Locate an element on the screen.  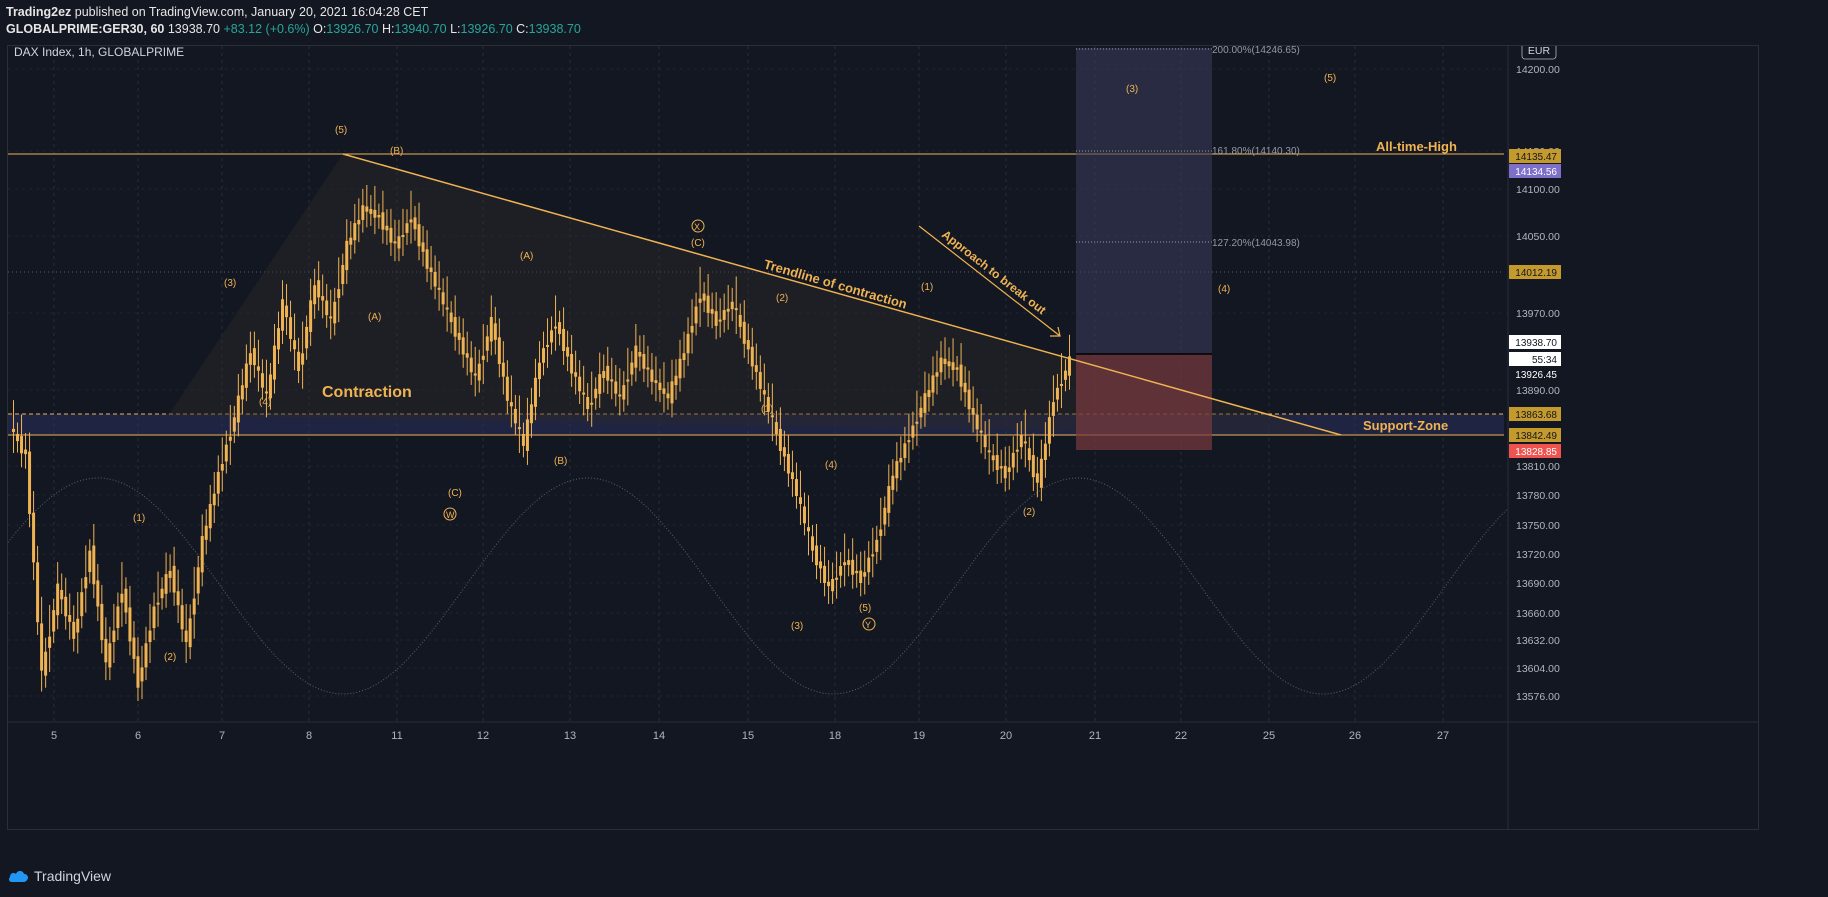
wave-label: W is located at coordinates (450, 515).